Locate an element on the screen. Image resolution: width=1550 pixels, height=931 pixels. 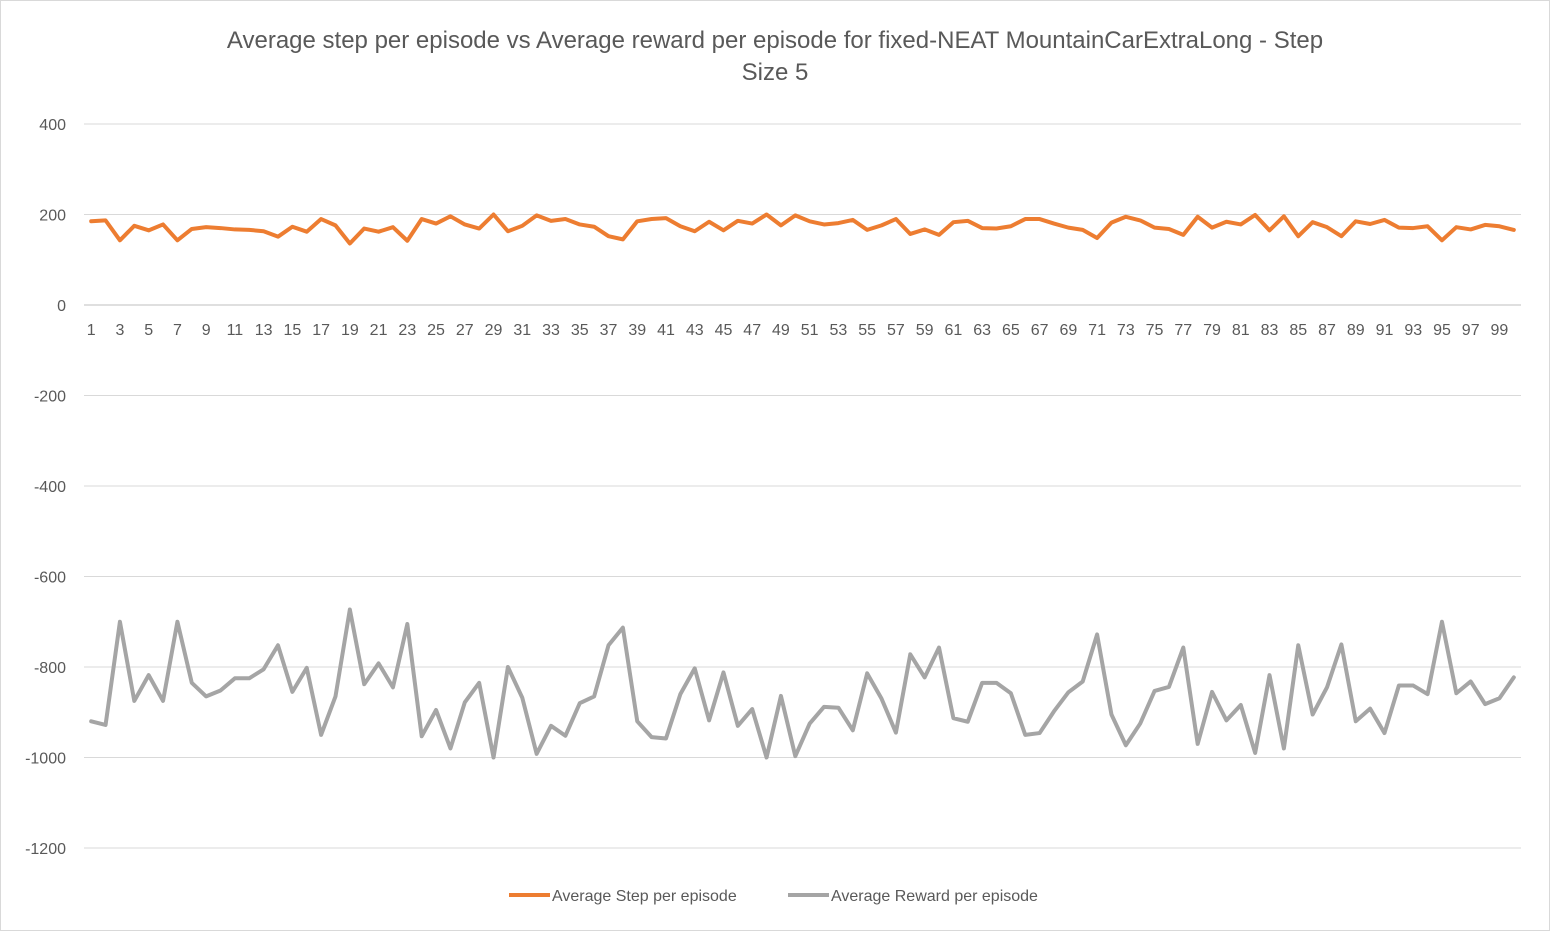
series-line-average-step is located at coordinates (802, 229).